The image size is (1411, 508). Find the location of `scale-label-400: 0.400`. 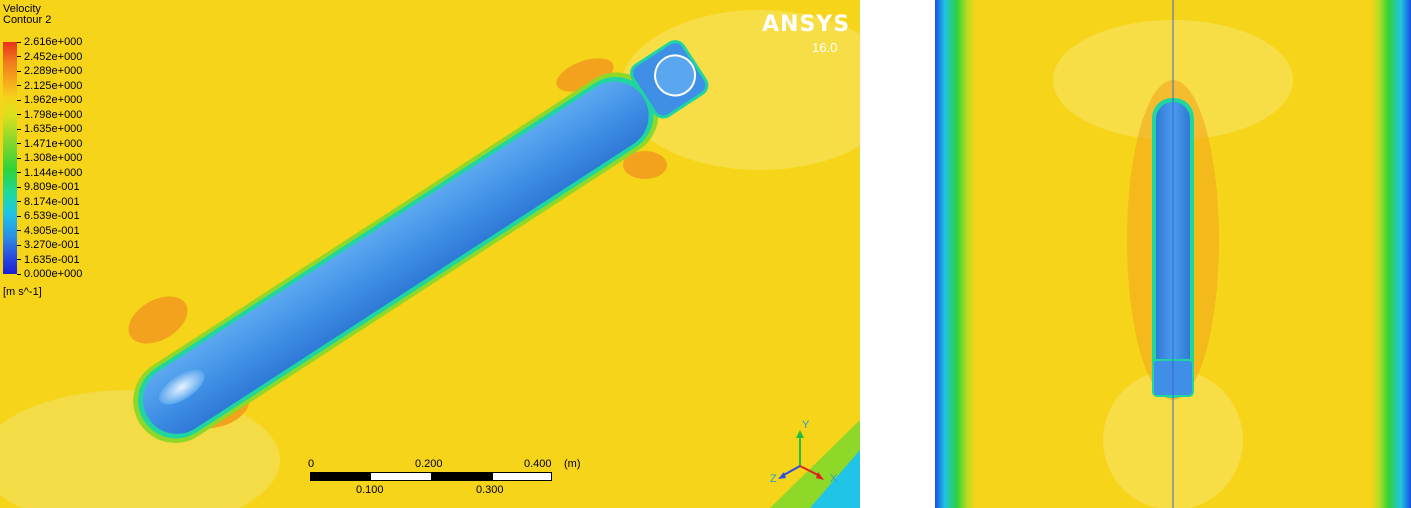

scale-label-400: 0.400 is located at coordinates (538, 464).